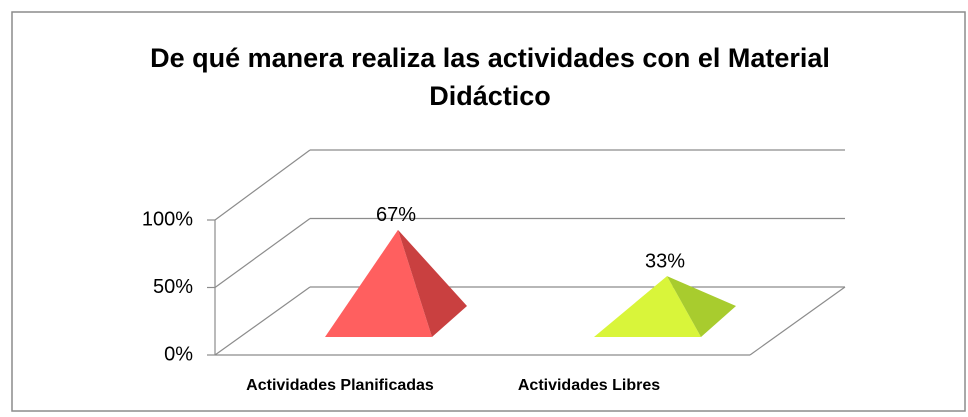 The height and width of the screenshot is (417, 968). What do you see at coordinates (665, 261) in the screenshot?
I see `data-label: 33%` at bounding box center [665, 261].